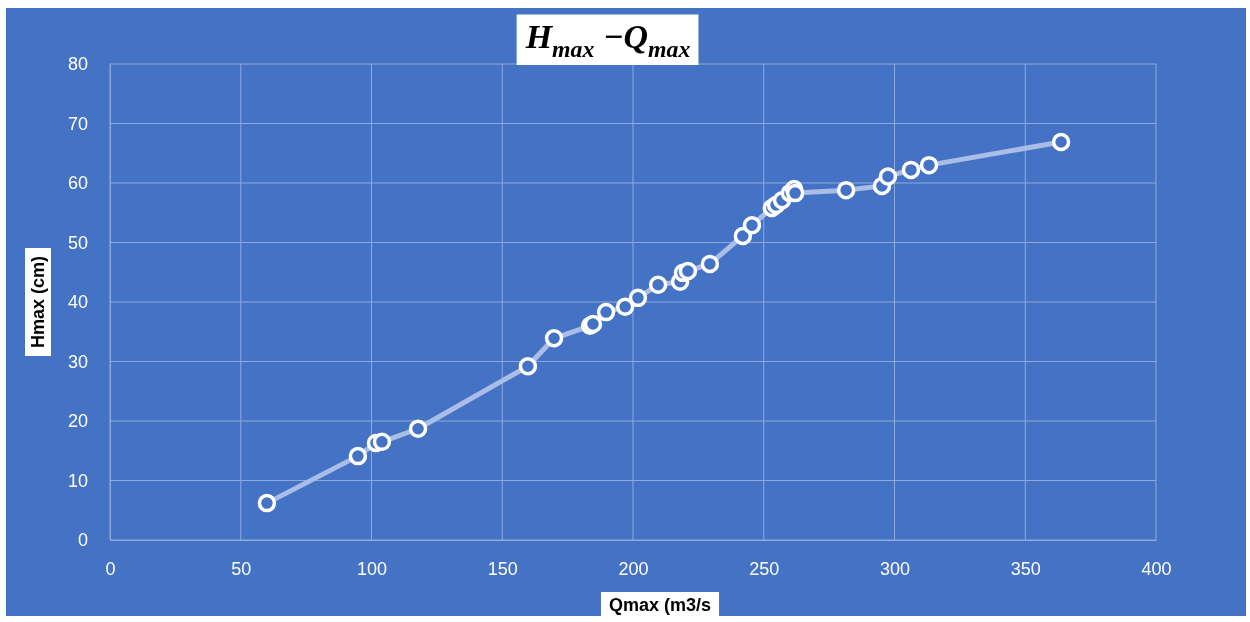  Describe the element at coordinates (77, 421) in the screenshot. I see `y-tick-label: 20` at that location.